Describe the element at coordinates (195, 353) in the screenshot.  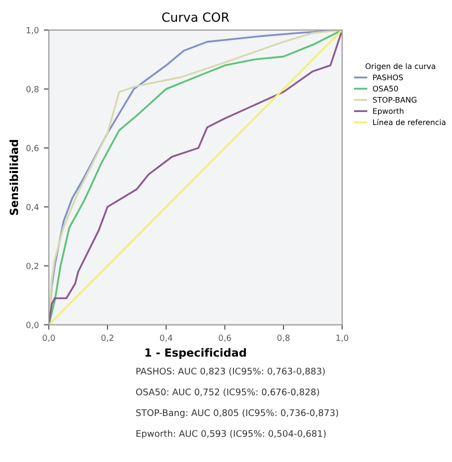
I see `x-axis-title: 1 - Especificidad` at that location.